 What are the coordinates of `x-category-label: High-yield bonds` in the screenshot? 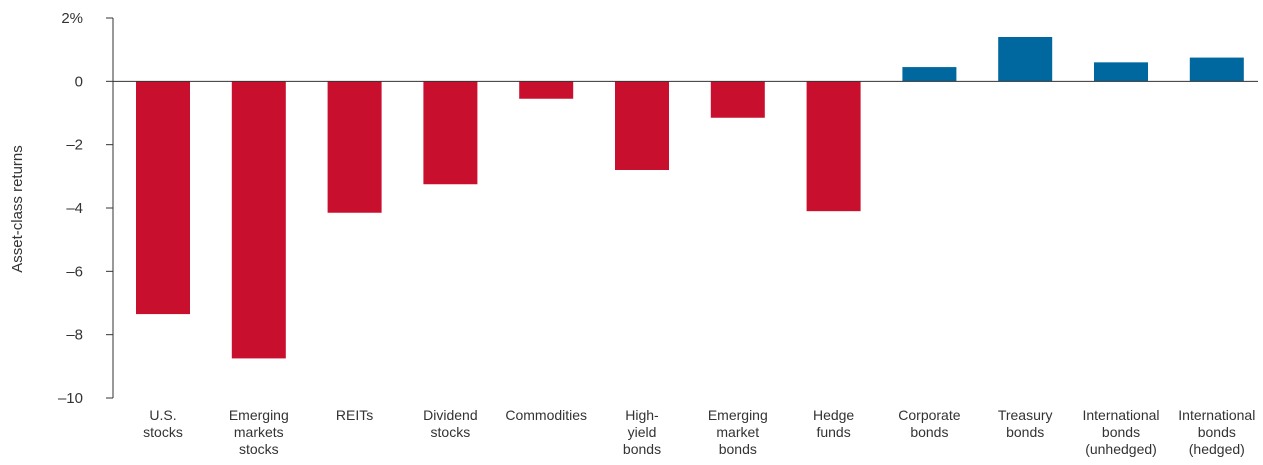 It's located at (642, 432).